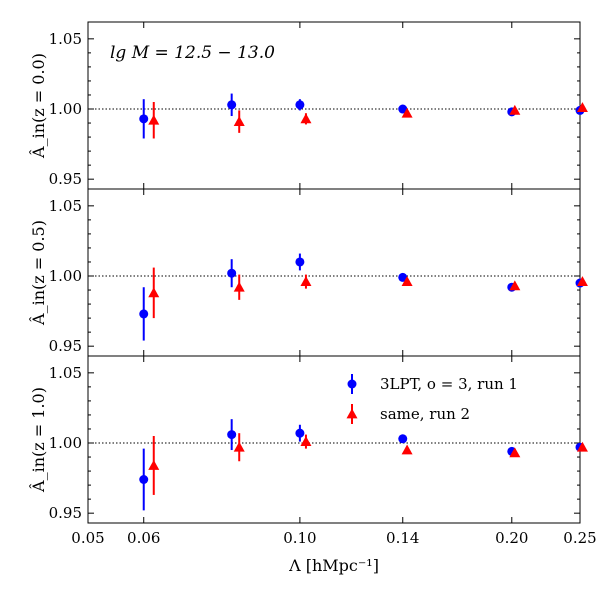 The width and height of the screenshot is (600, 600). What do you see at coordinates (87, 538) in the screenshot?
I see `x-tick-label: 0.05` at bounding box center [87, 538].